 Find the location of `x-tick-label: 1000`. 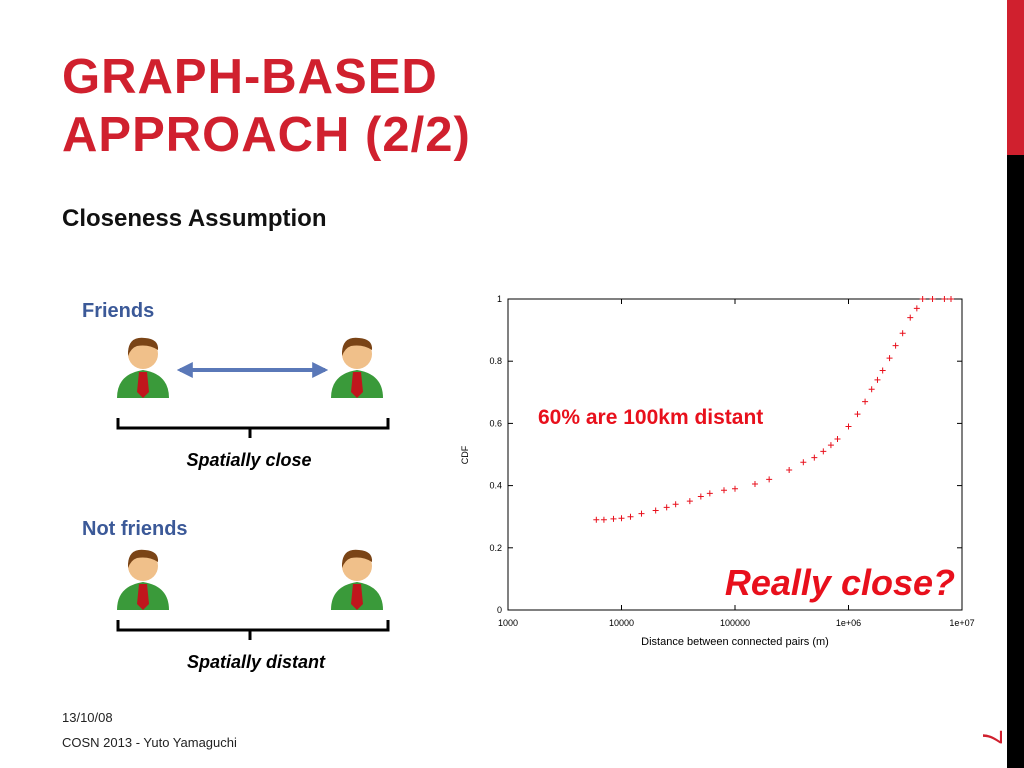

x-tick-label: 1000 is located at coordinates (508, 623).